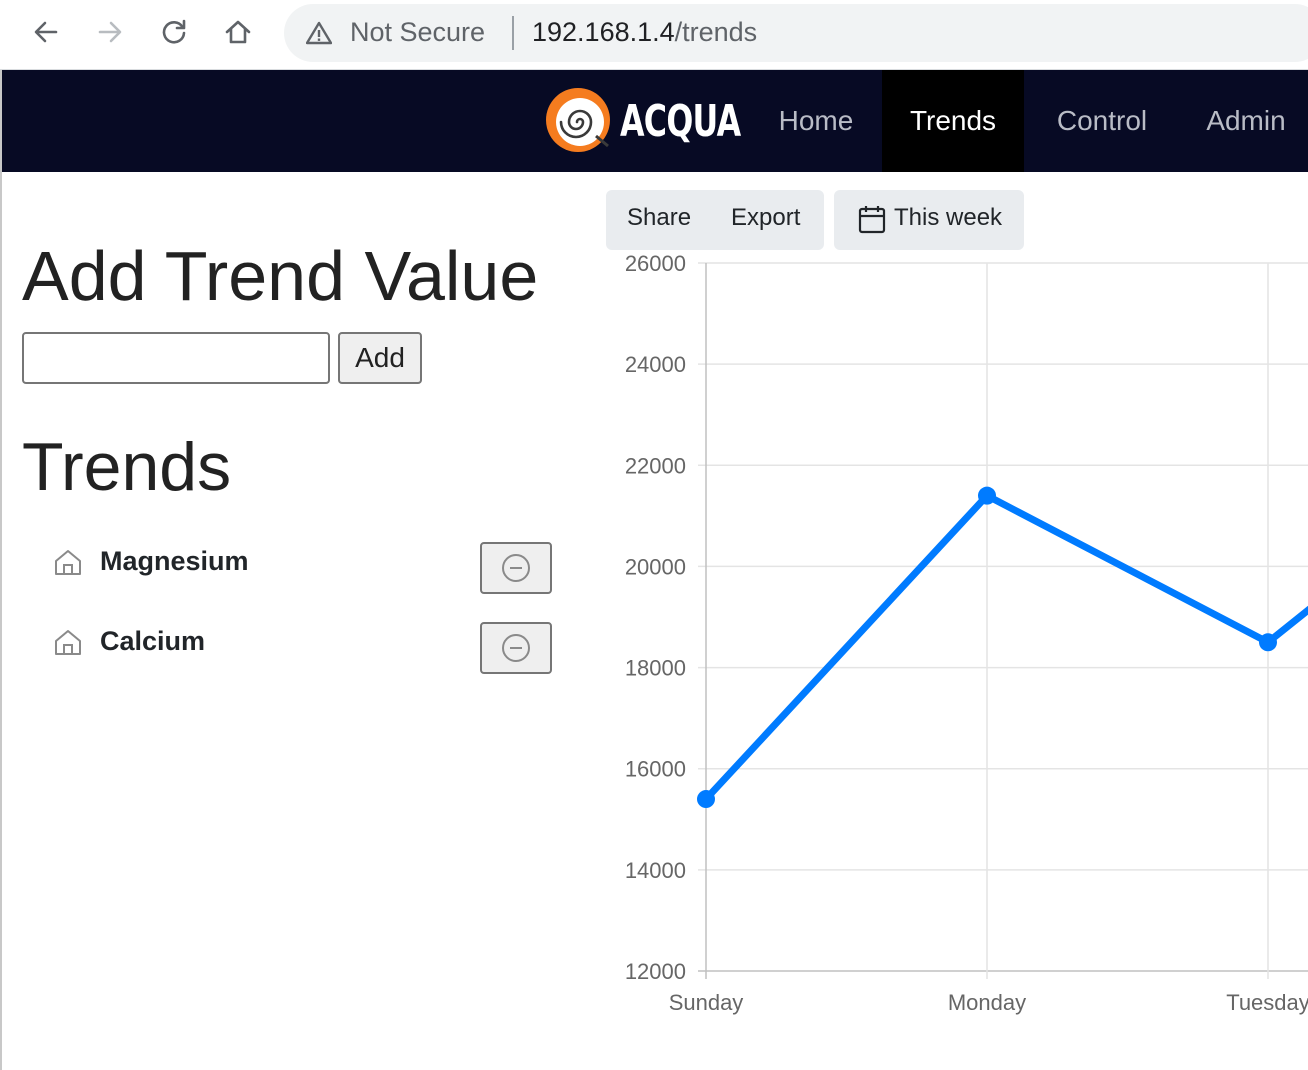 Image resolution: width=1308 pixels, height=1070 pixels. I want to click on y-tick-label: 14000, so click(655, 870).